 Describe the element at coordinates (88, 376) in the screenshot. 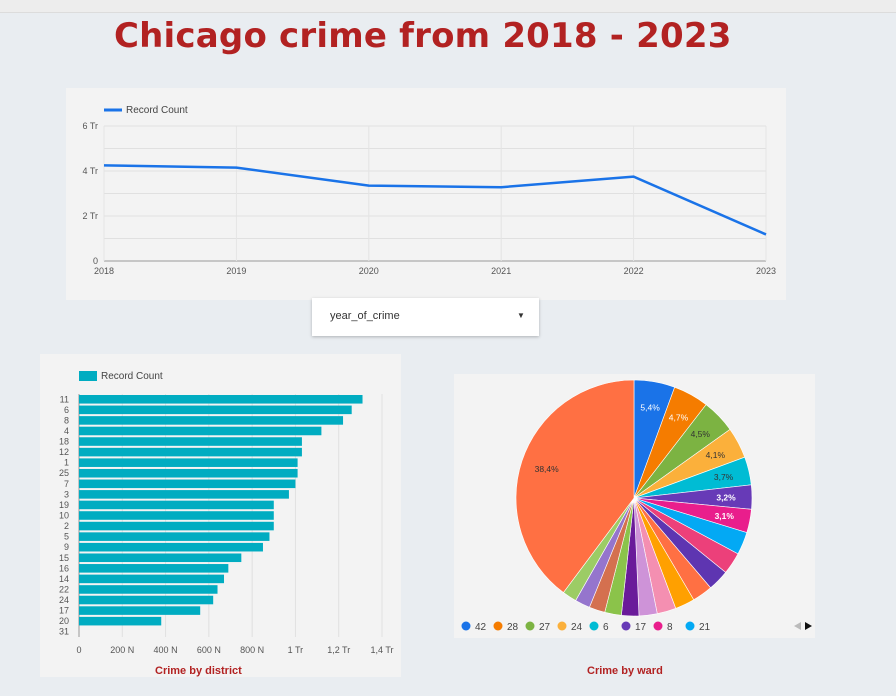

I see `bar-legend-swatch` at that location.